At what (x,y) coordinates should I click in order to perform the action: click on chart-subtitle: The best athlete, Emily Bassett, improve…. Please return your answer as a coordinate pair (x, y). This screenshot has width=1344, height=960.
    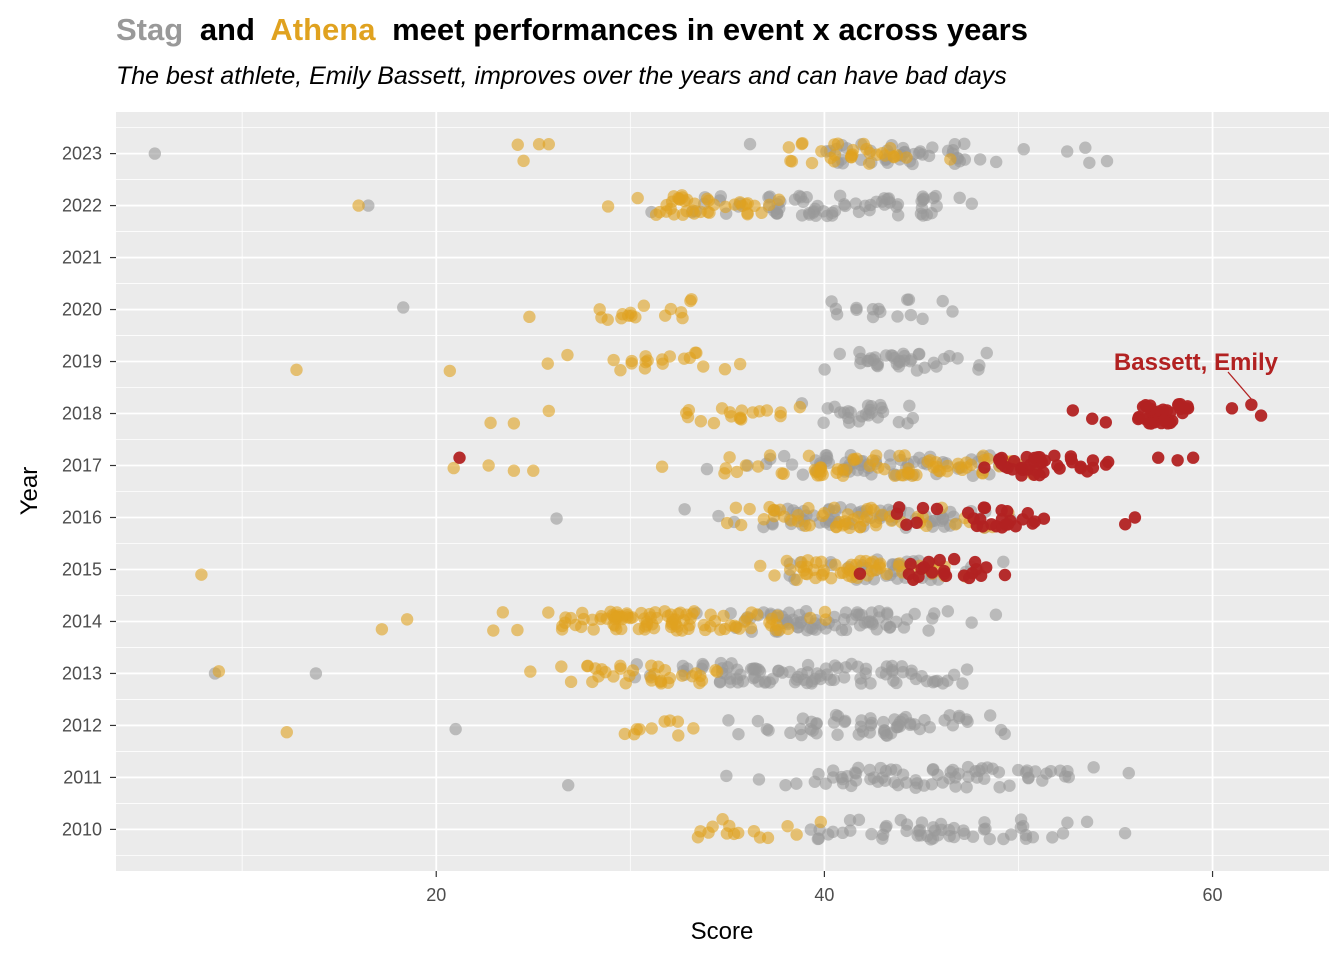
    Looking at the image, I should click on (561, 76).